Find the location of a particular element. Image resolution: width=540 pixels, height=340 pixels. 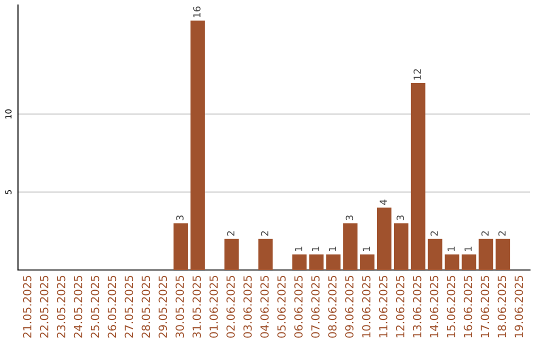

x-tick-label: 29.05.2025 is located at coordinates (163, 307).